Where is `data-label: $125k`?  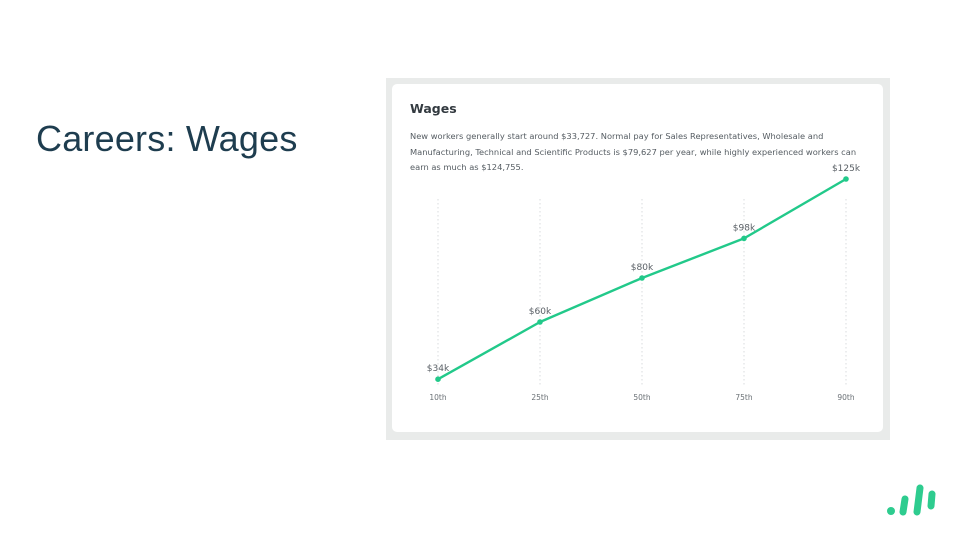
data-label: $125k is located at coordinates (846, 169).